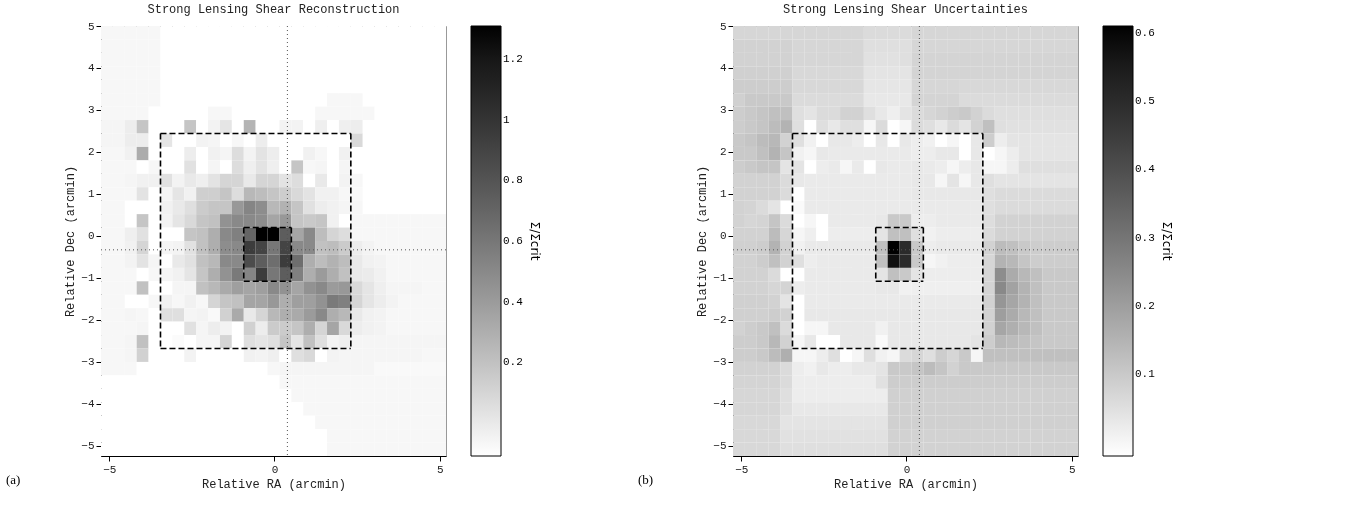 The width and height of the screenshot is (1371, 520). I want to click on text: (a), so click(13, 479).